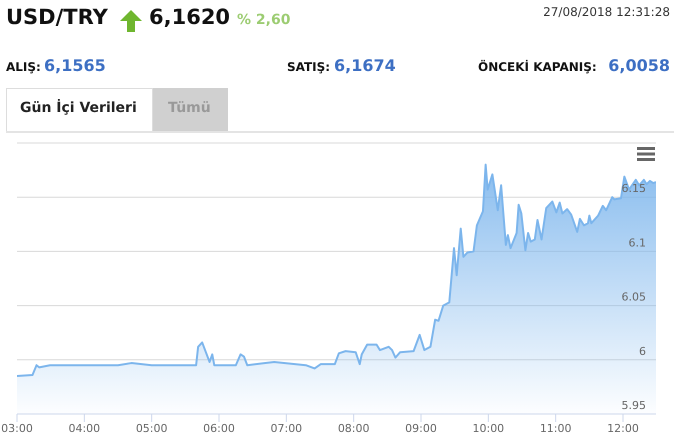 This screenshot has height=443, width=680. Describe the element at coordinates (606, 12) in the screenshot. I see `text: 27/08/2018 12:31:28` at that location.